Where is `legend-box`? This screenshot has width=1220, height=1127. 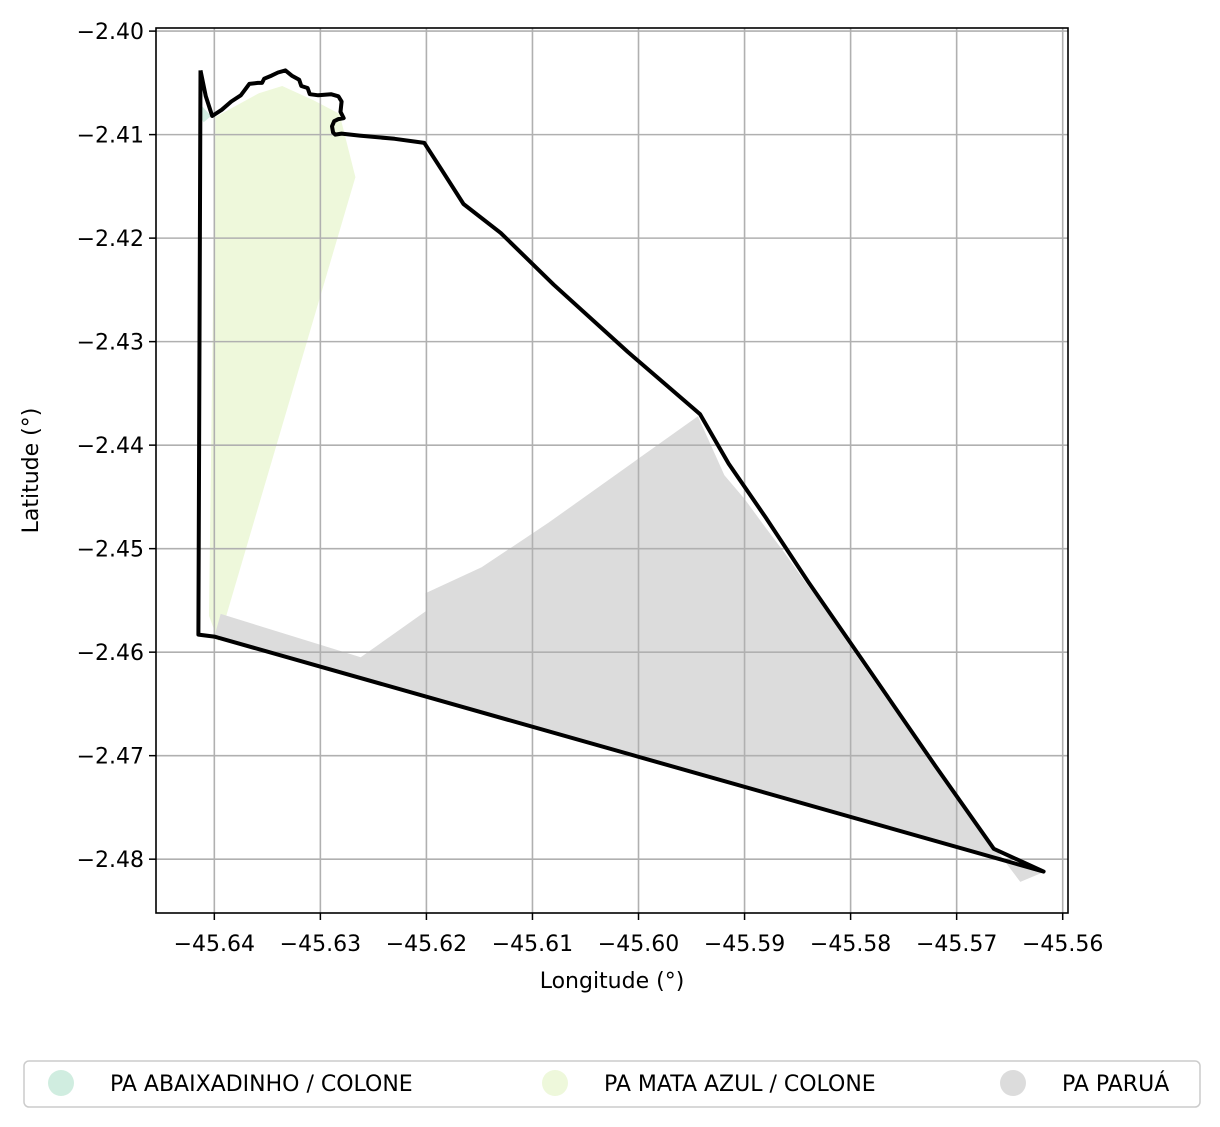
legend-box is located at coordinates (612, 1084).